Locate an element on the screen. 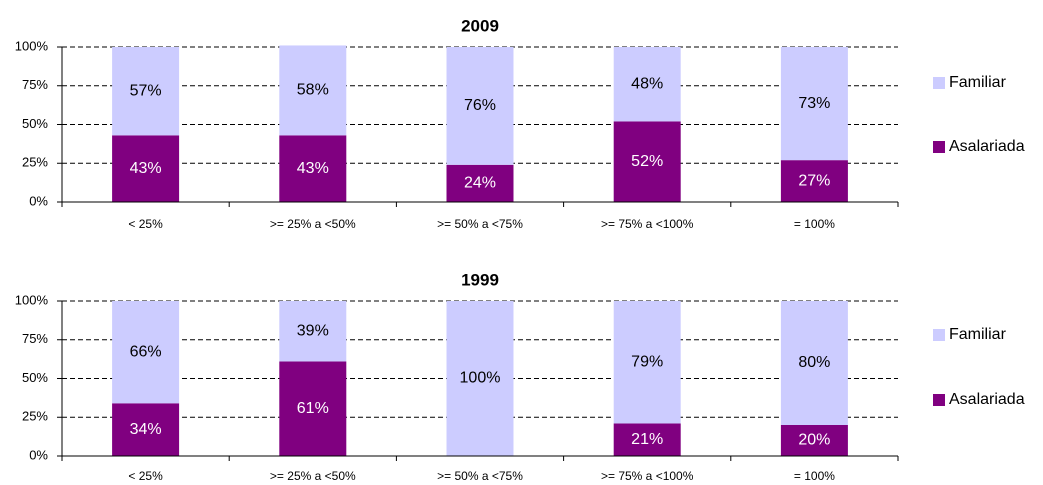  data-label: 61% is located at coordinates (313, 408).